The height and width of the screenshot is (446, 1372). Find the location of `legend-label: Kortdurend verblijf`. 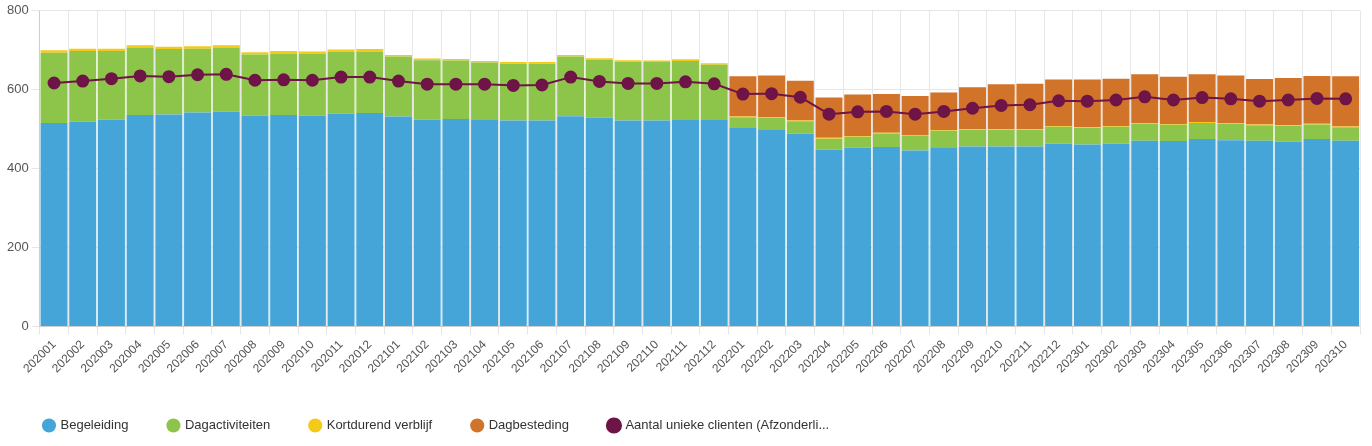

legend-label: Kortdurend verblijf is located at coordinates (379, 425).